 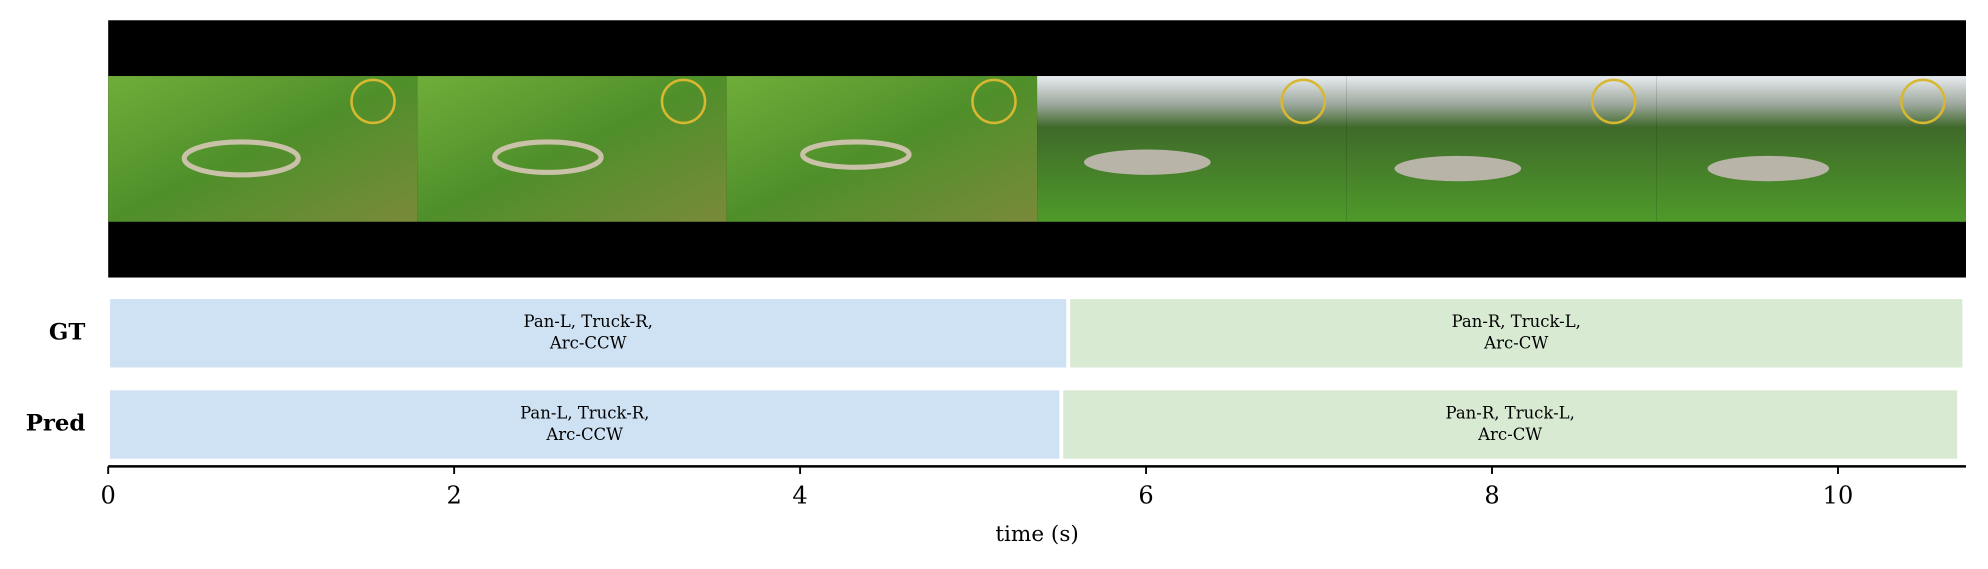 What do you see at coordinates (1145, 495) in the screenshot?
I see `x-tick-label: 6` at bounding box center [1145, 495].